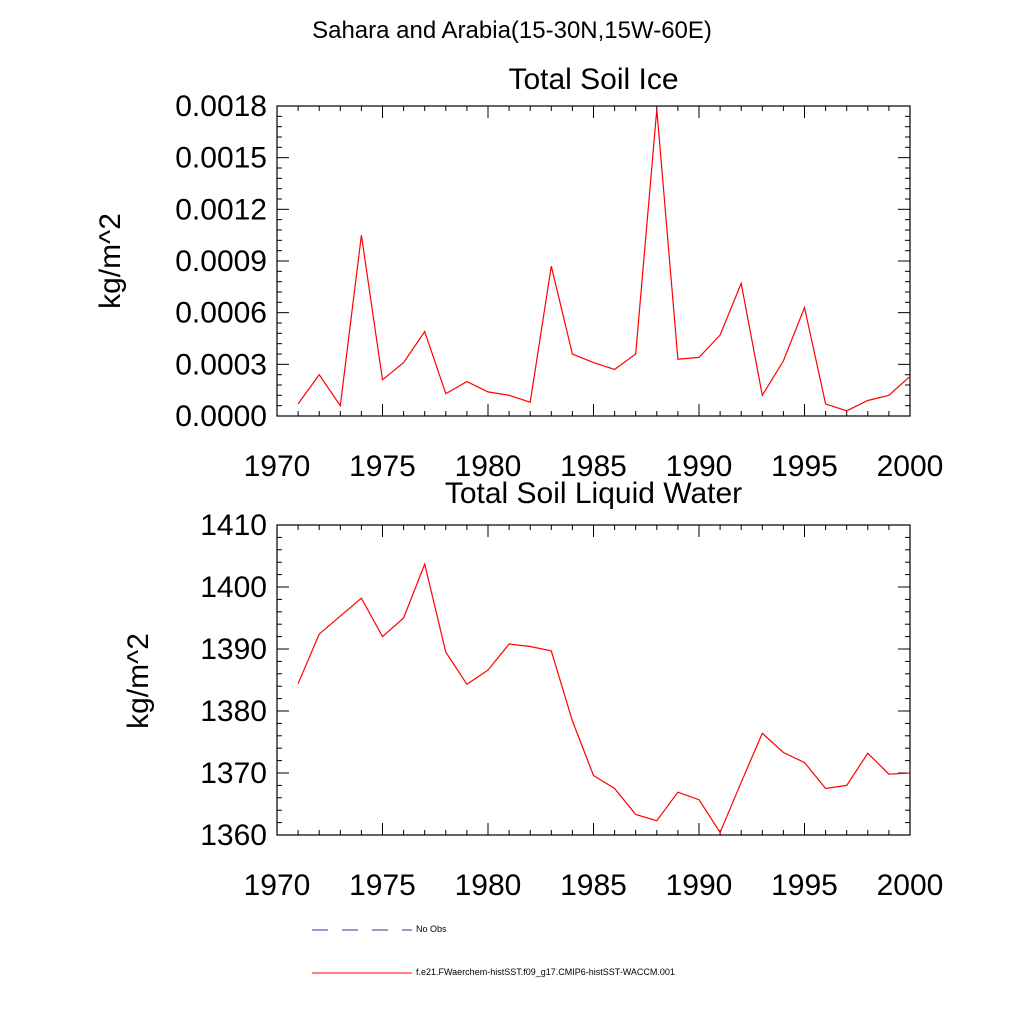  I want to click on y-tick-label: 1360, so click(233, 835).